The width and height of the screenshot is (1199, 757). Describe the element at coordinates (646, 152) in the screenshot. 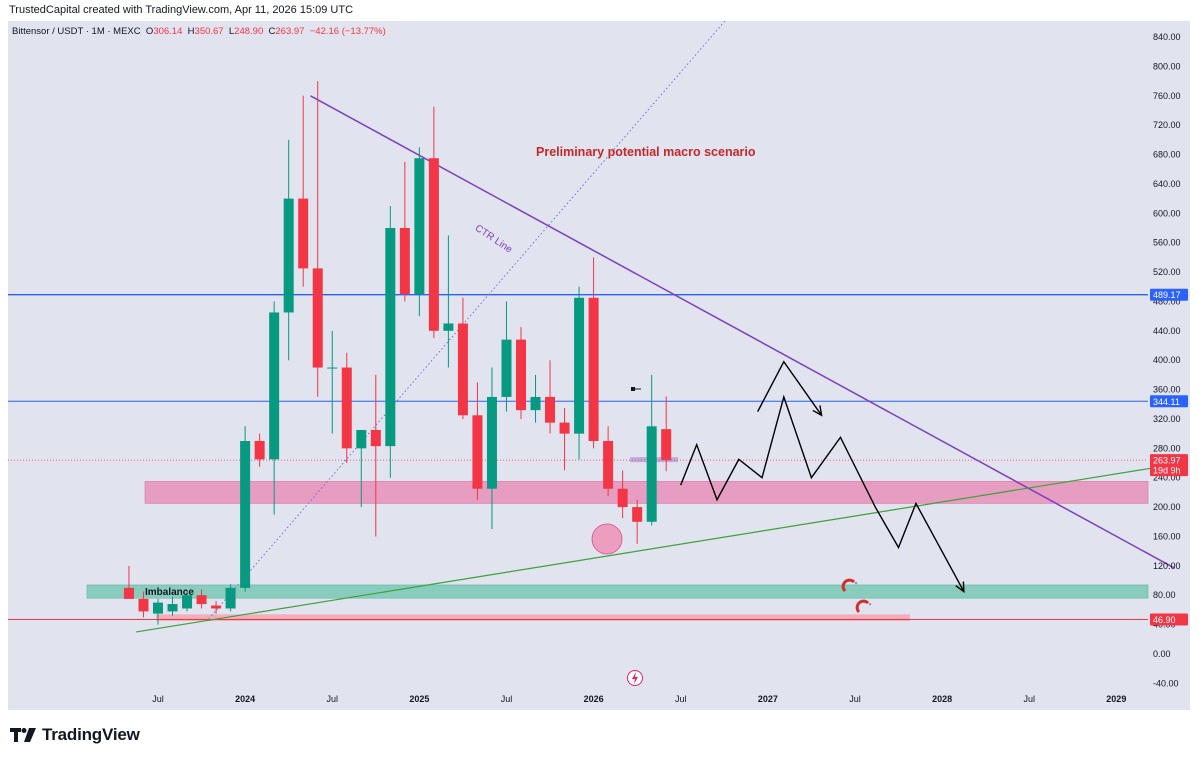

I see `scenario-title: Preliminary potential macro scenario` at that location.